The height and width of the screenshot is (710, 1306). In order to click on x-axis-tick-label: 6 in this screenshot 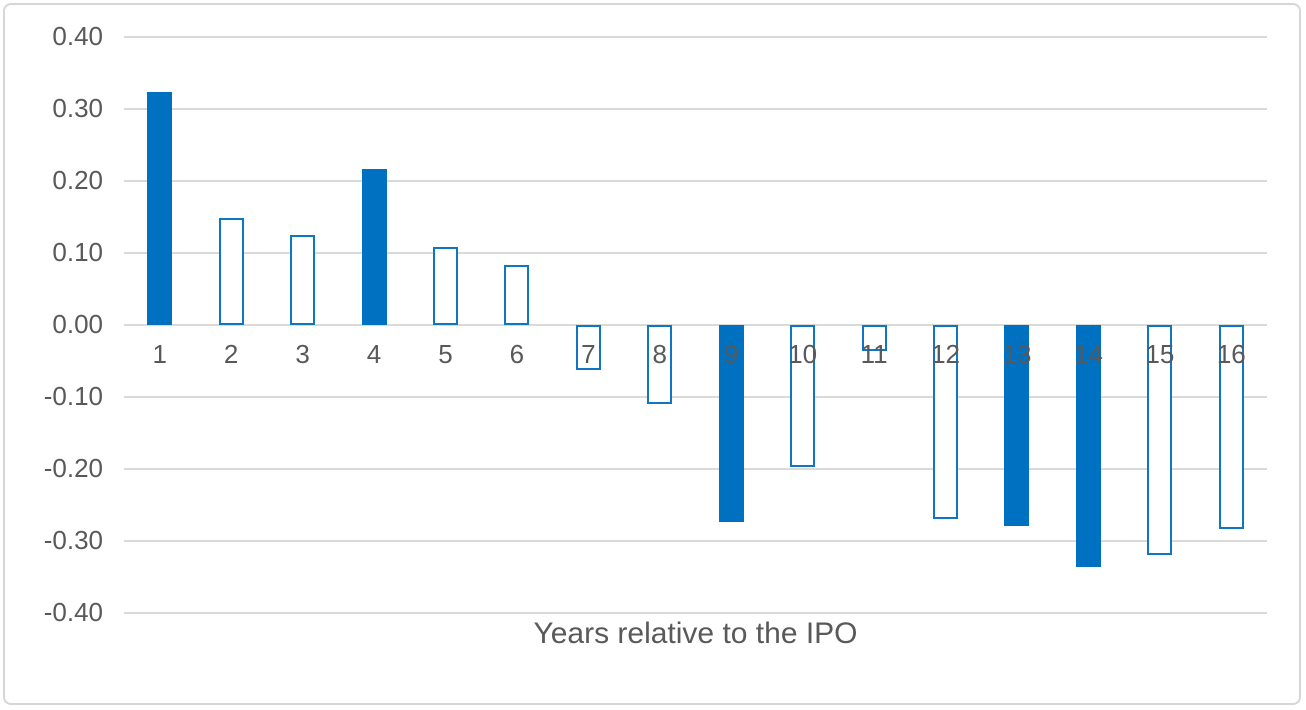, I will do `click(517, 354)`.